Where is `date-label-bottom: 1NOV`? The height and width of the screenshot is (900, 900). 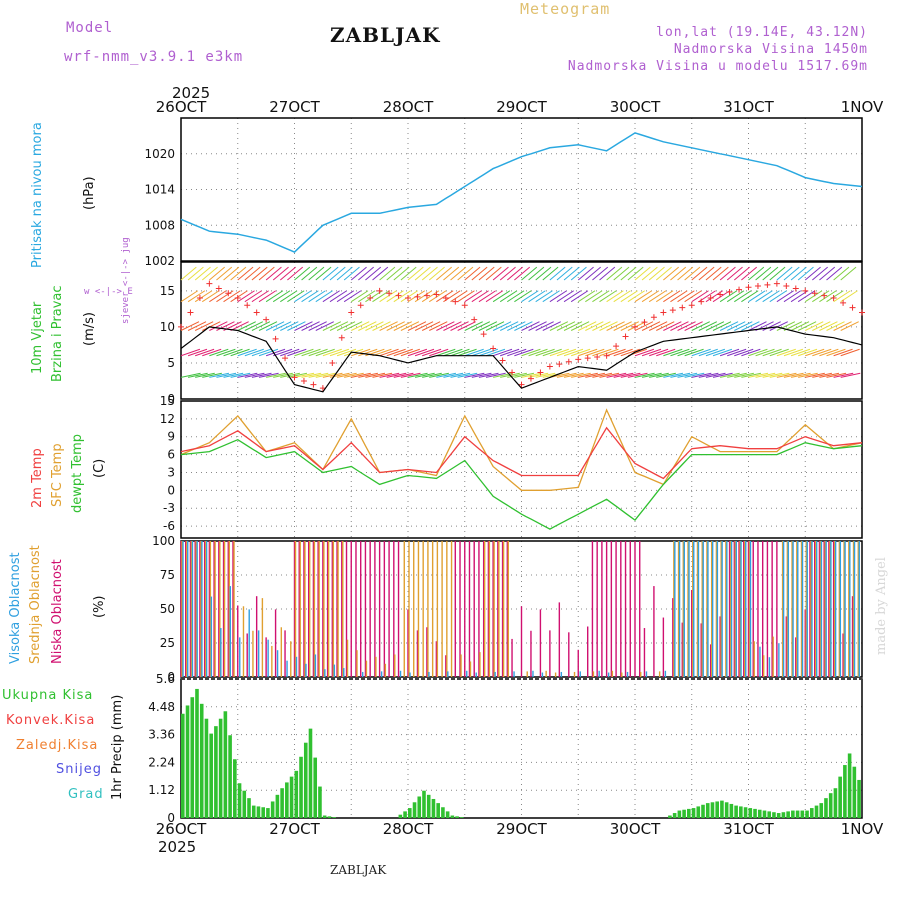
date-label-bottom: 1NOV is located at coordinates (862, 829).